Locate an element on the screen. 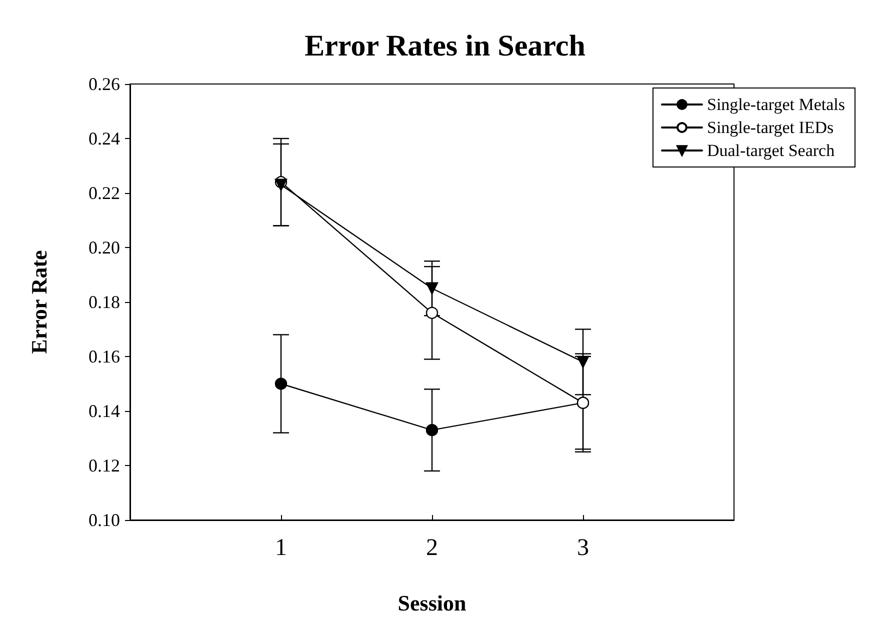  y-tick-label: 0.10 is located at coordinates (104, 520).